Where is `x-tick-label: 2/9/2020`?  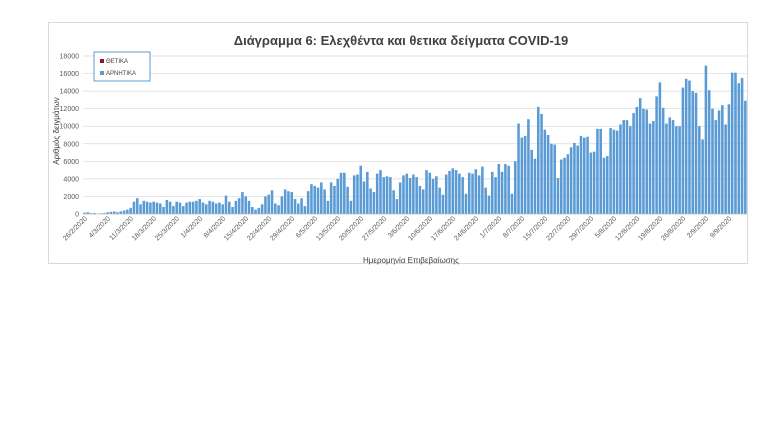
x-tick-label: 2/9/2020 is located at coordinates (698, 227).